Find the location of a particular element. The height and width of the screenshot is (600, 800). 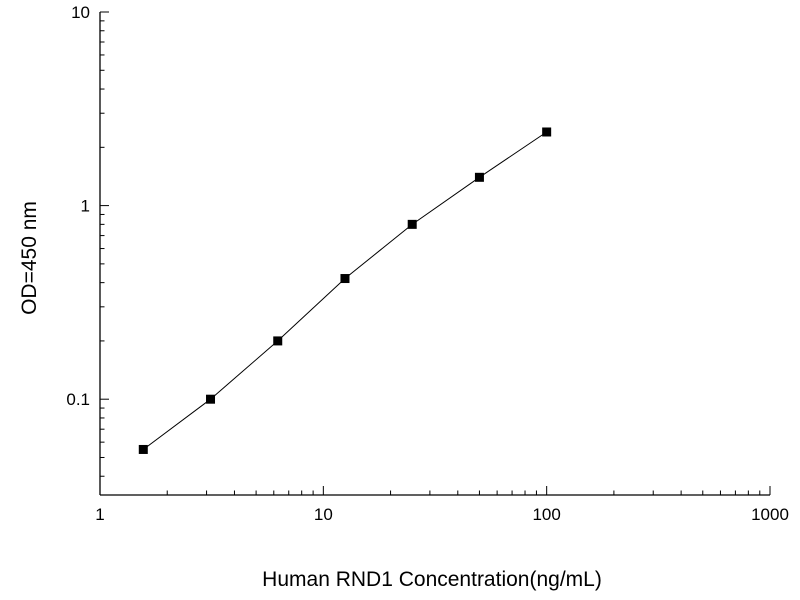

y-tick-label: 10 is located at coordinates (80, 12).